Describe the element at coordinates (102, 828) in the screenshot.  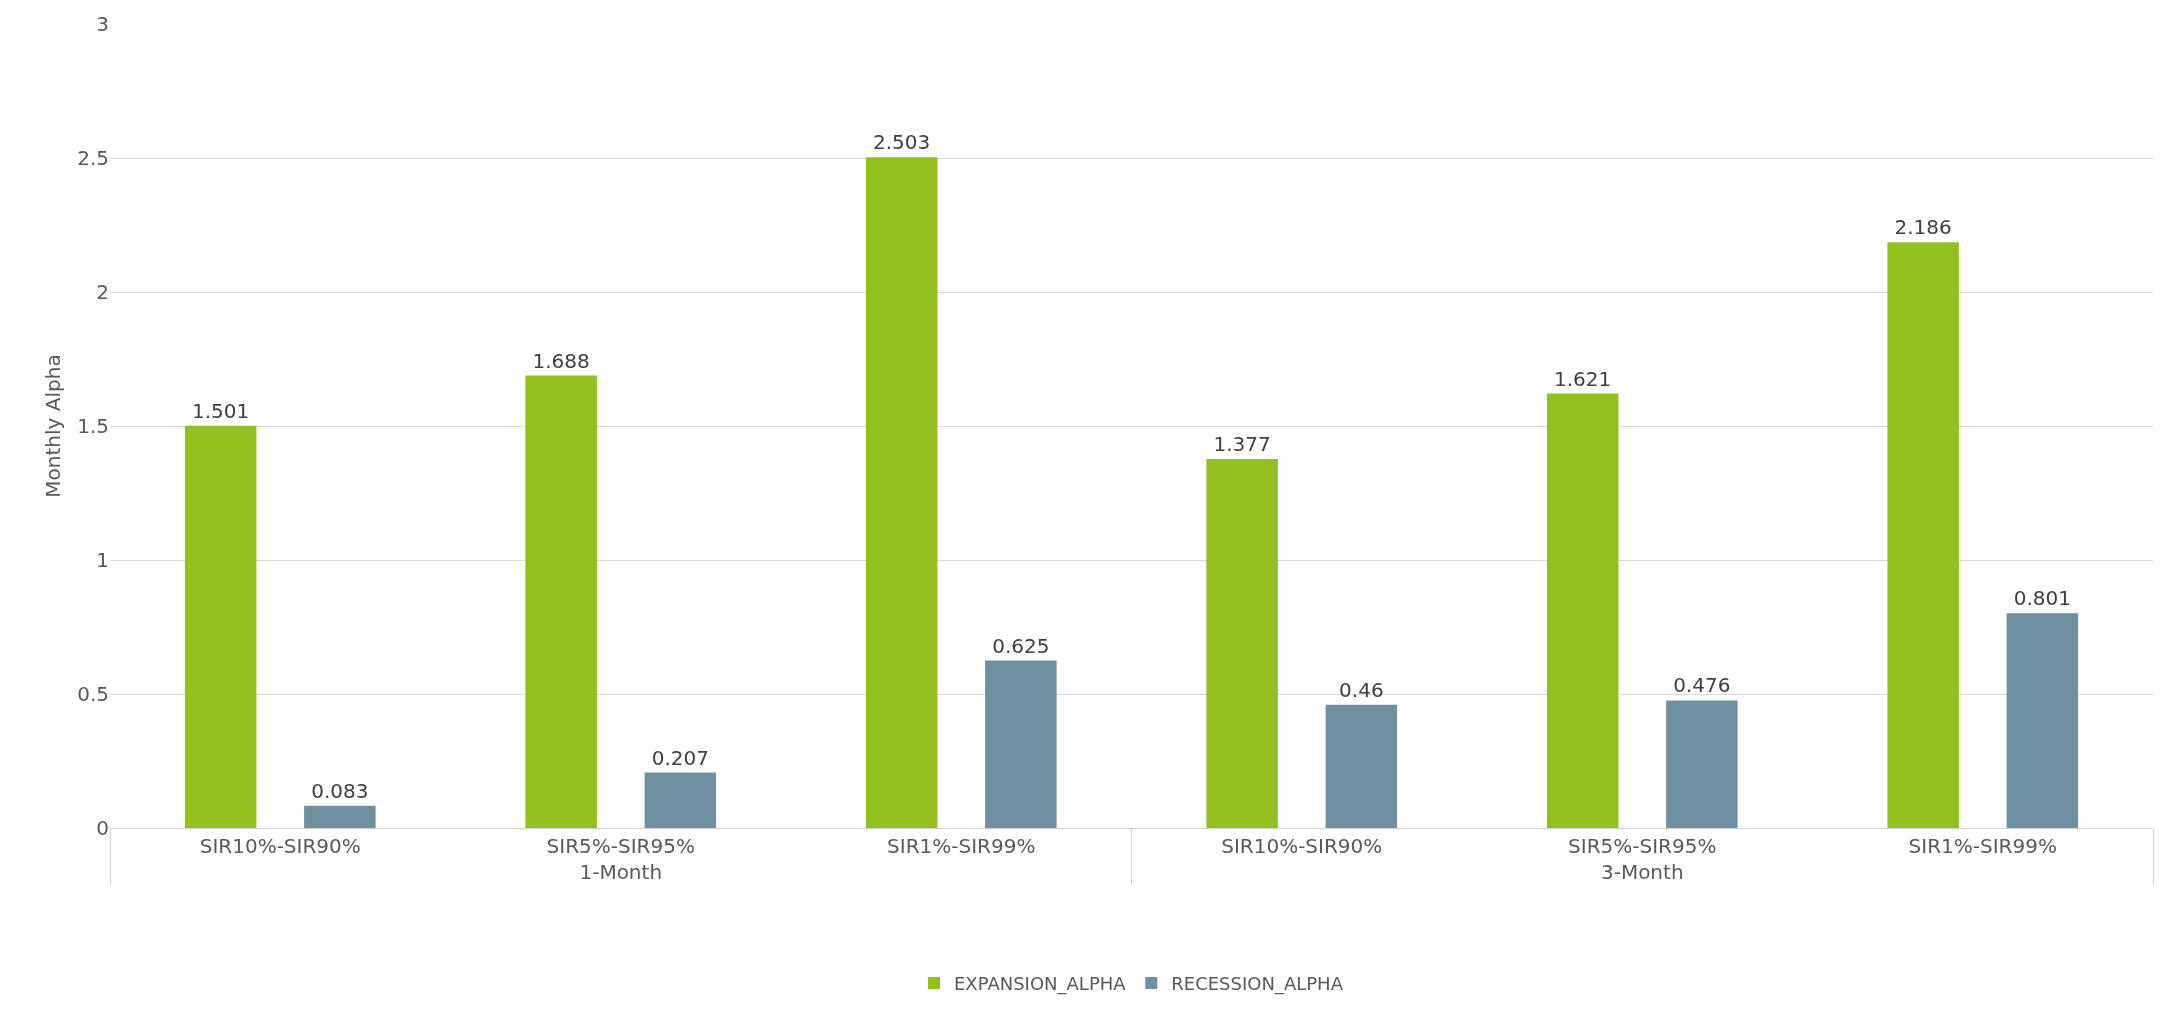
I see `y-tick-label: 0` at that location.